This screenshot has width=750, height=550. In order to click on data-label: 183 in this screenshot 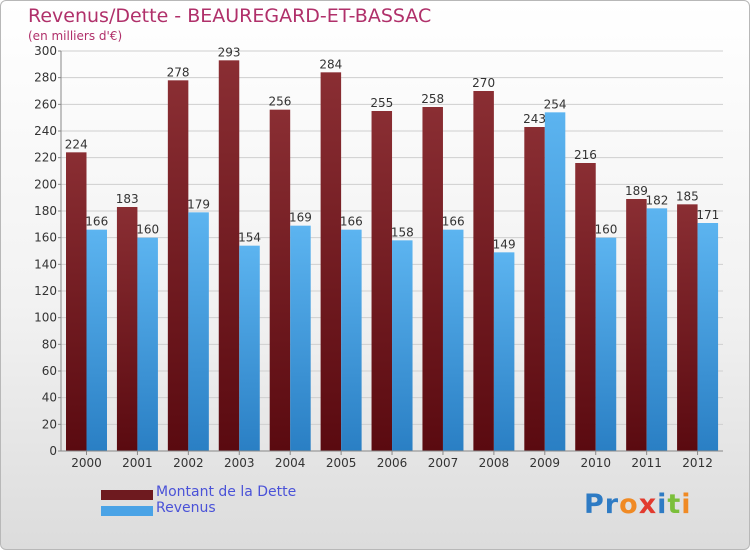, I will do `click(127, 199)`.